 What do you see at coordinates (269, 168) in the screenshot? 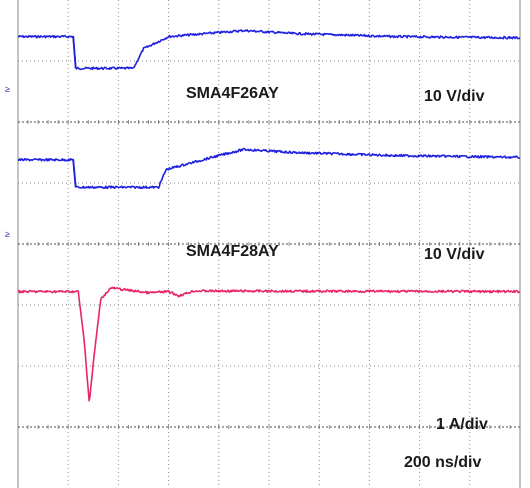
I see `ch2-trace` at bounding box center [269, 168].